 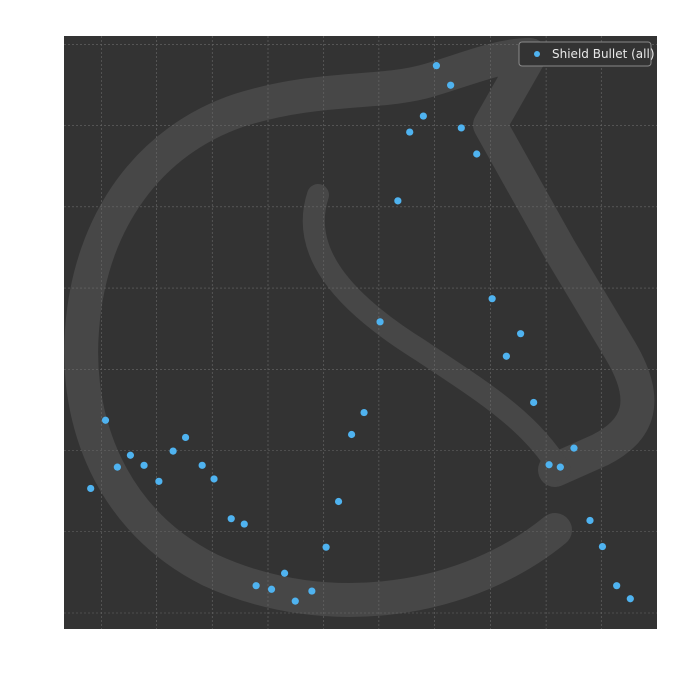 I want to click on legend-label: Shield Bullet (all), so click(x=603, y=54).